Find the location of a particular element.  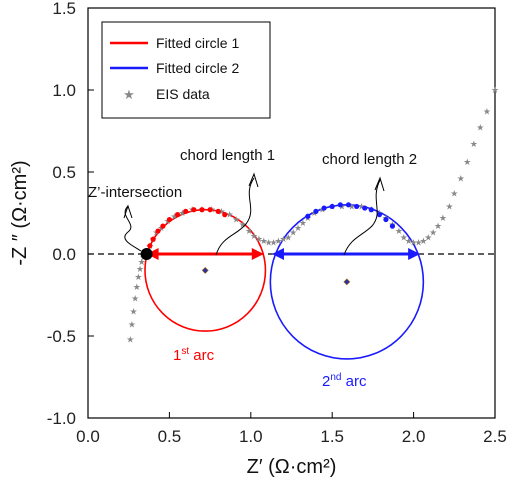

z-intersection-arrowhead is located at coordinates (128, 211).